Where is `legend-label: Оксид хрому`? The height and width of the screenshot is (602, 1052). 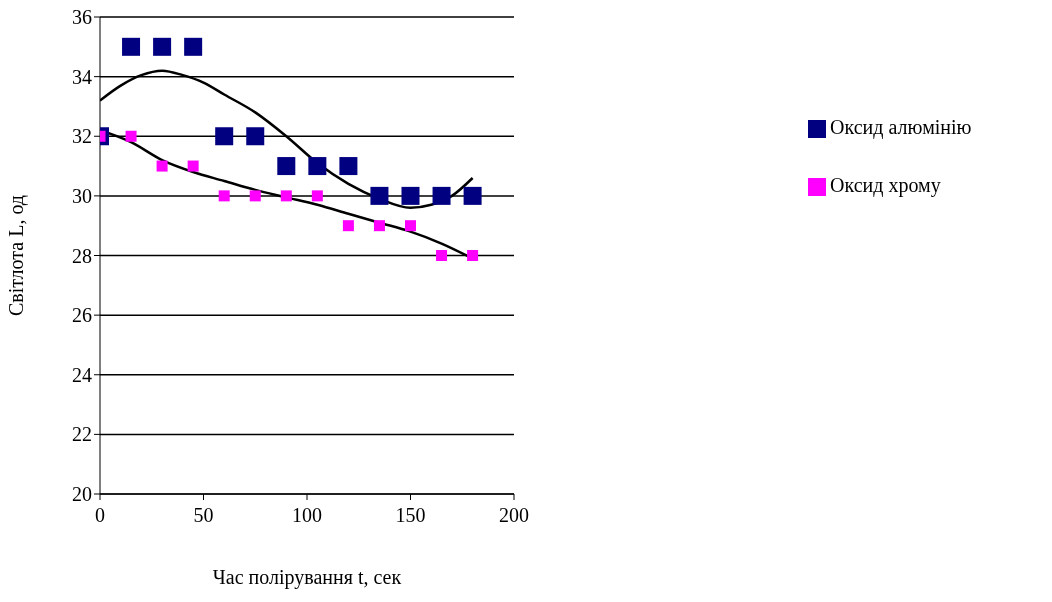
legend-label: Оксид хрому is located at coordinates (885, 185).